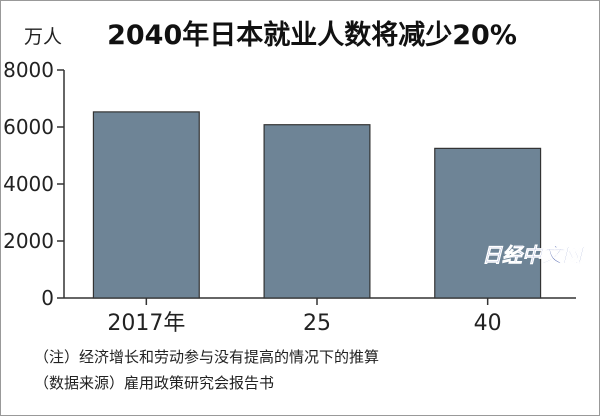  I want to click on y-tick-label: 2000, so click(28, 241).